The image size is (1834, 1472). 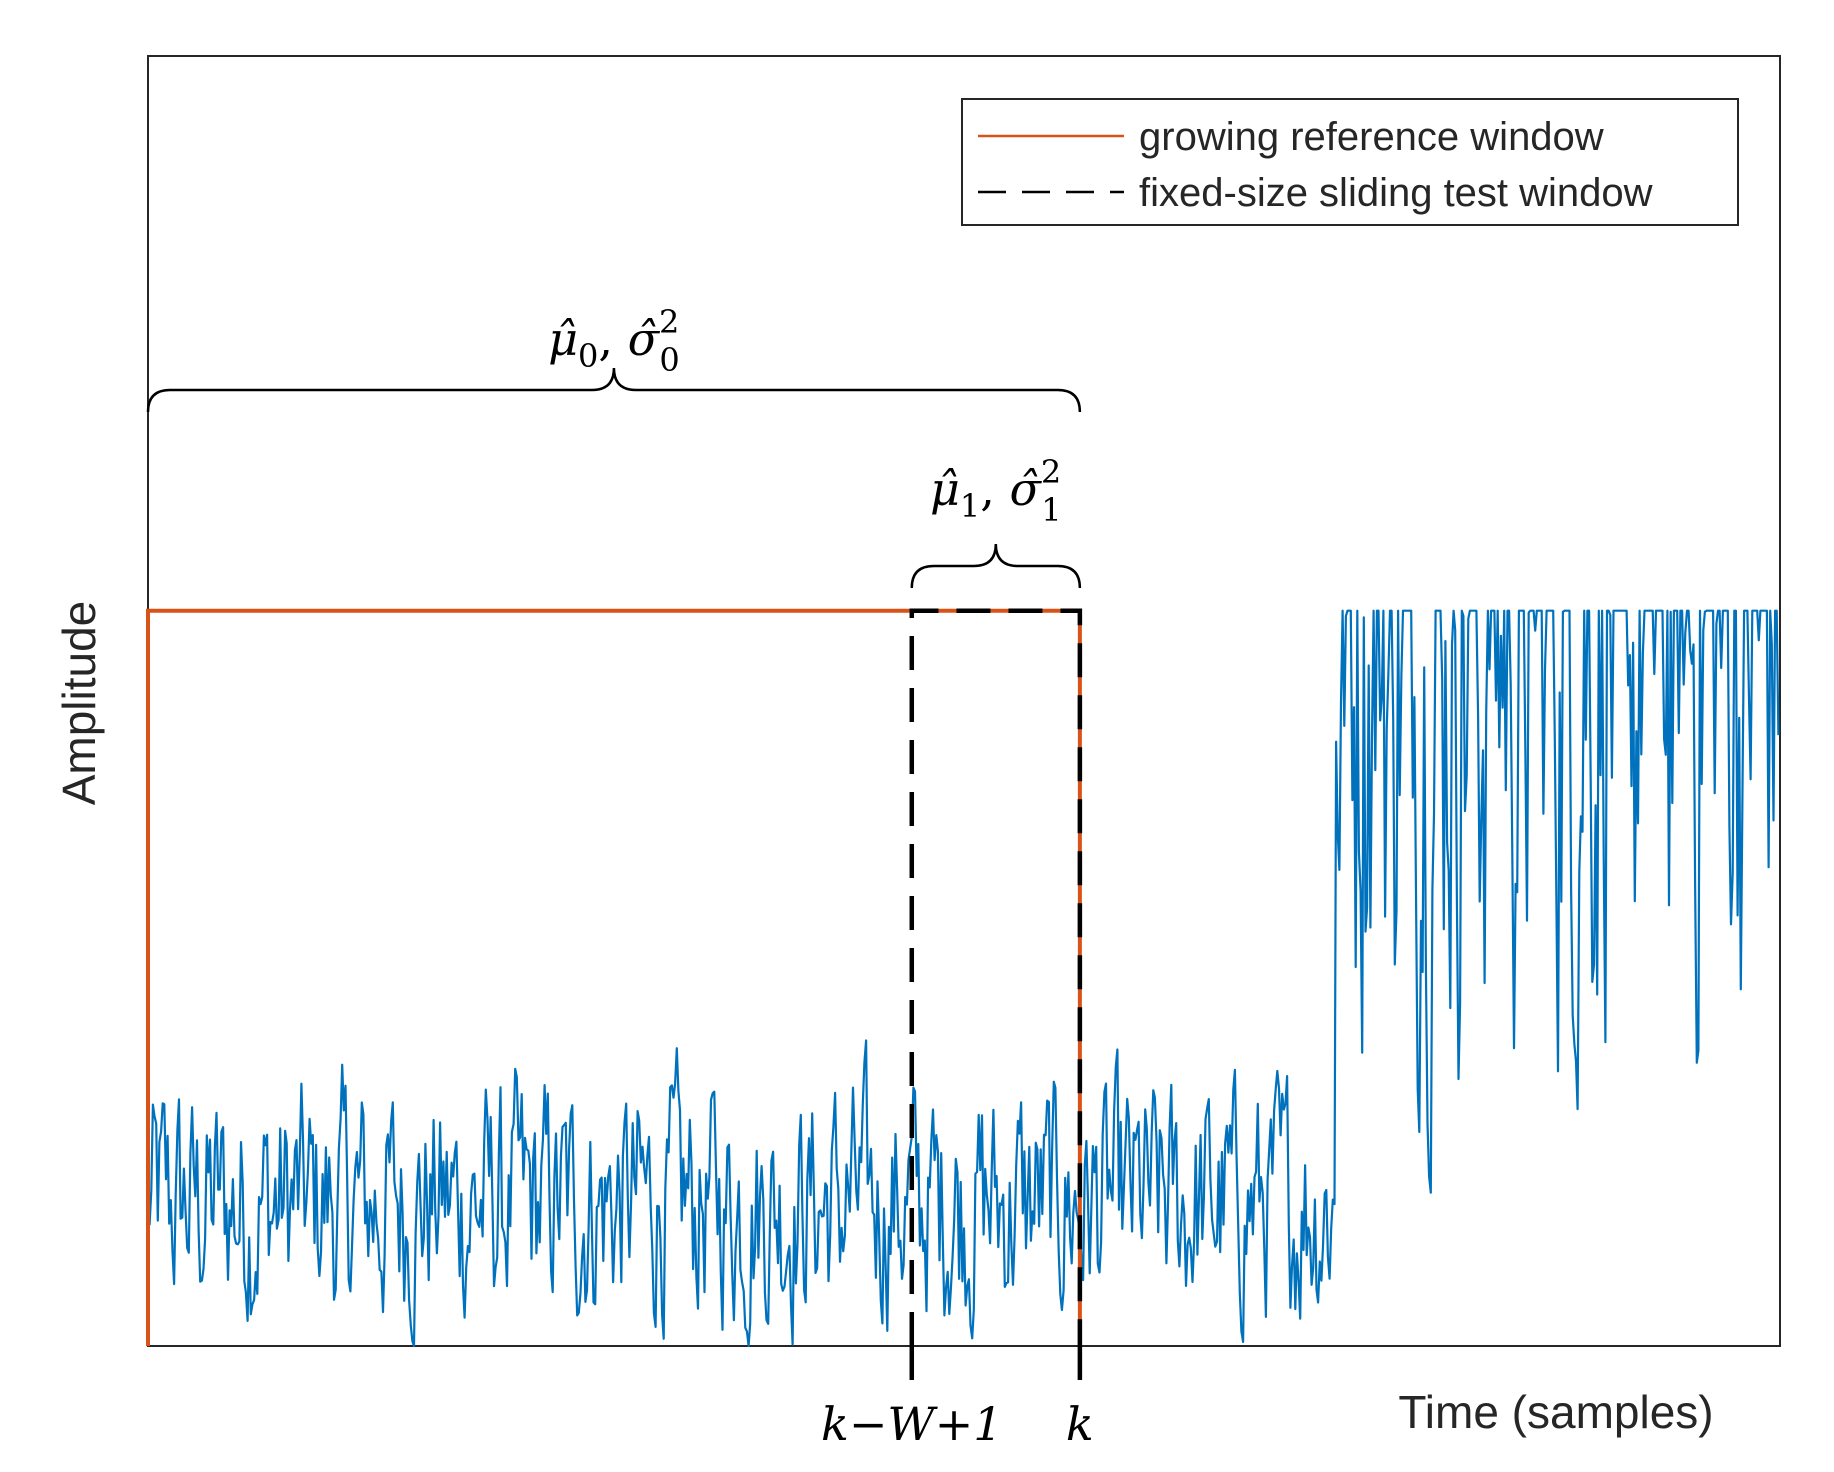 What do you see at coordinates (996, 977) in the screenshot?
I see `test-window` at bounding box center [996, 977].